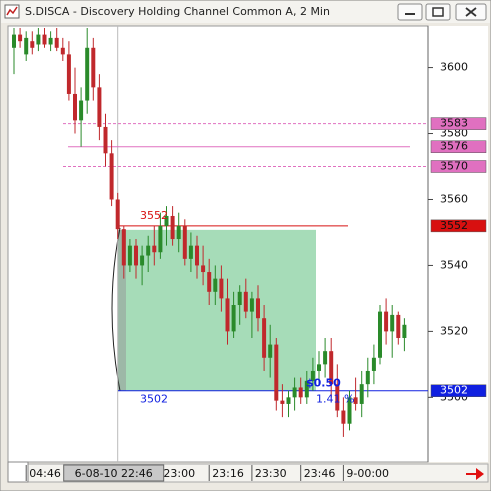 The width and height of the screenshot is (491, 491). What do you see at coordinates (154, 215) in the screenshot?
I see `range-high-label: 3552` at bounding box center [154, 215].